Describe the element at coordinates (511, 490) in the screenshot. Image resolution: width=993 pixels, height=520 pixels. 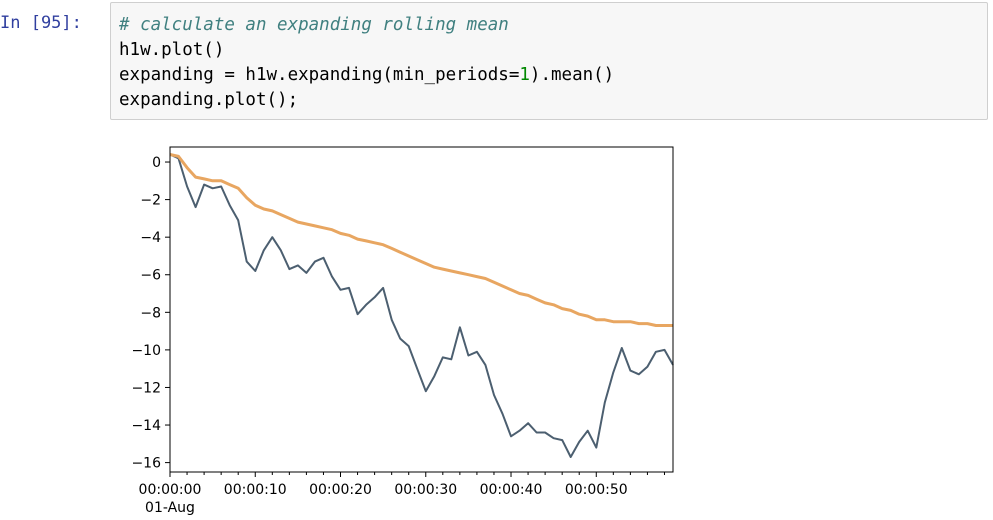
I see `x-tick-label: 00:00:40` at that location.